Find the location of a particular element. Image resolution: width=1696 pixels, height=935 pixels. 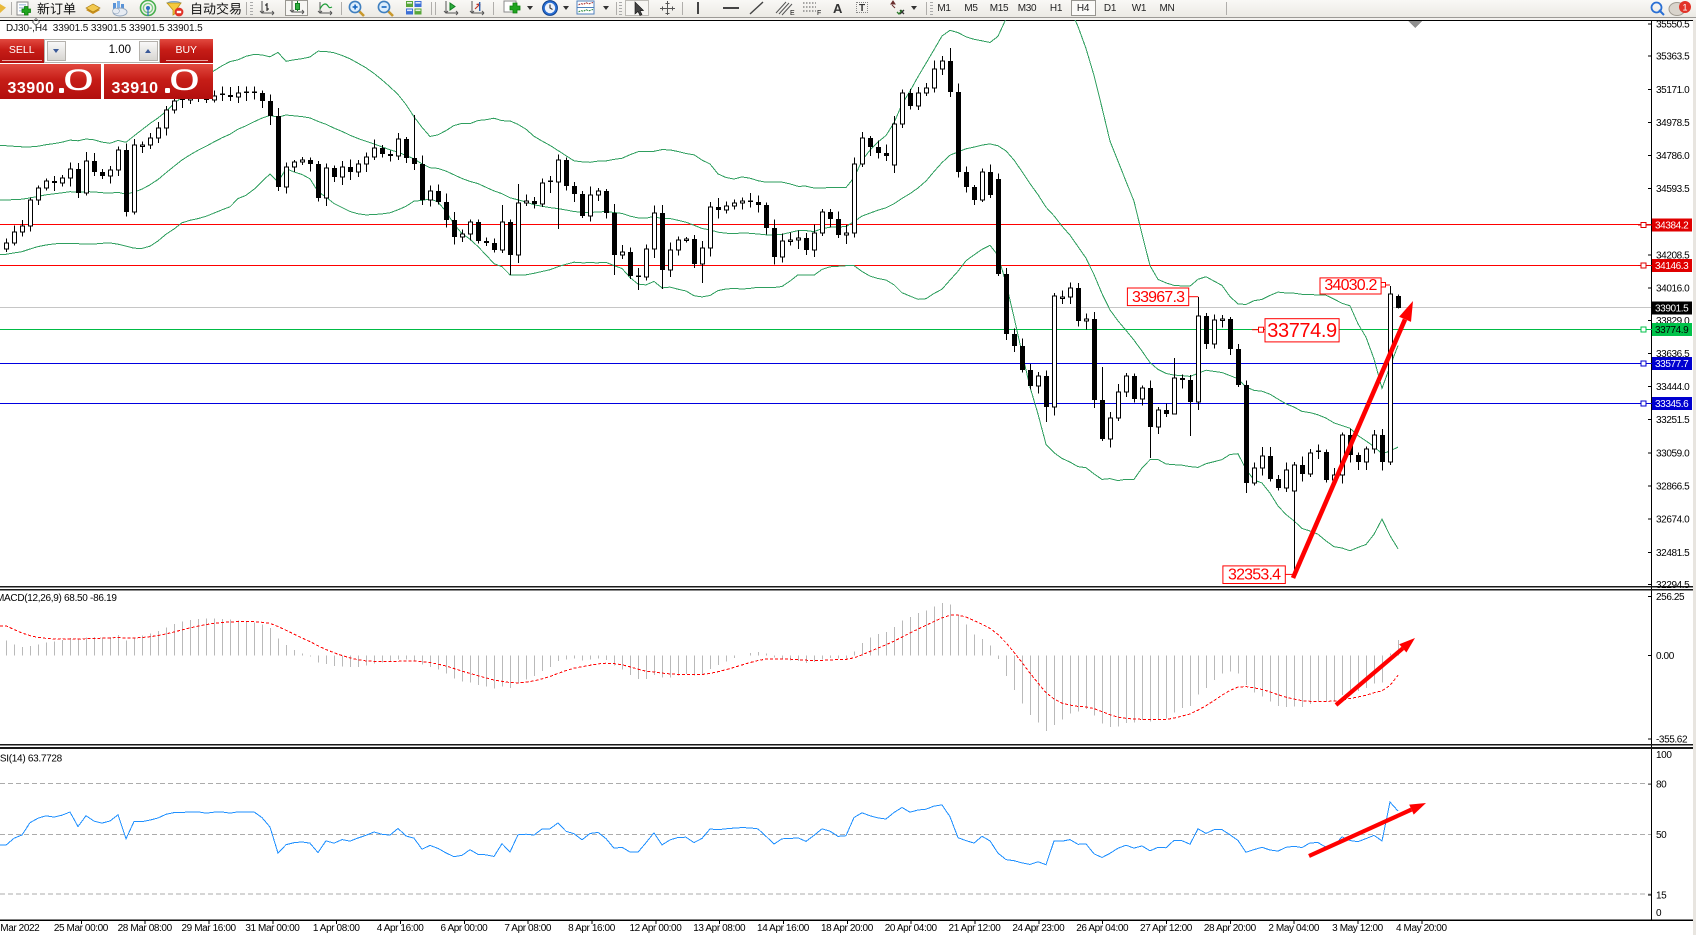

svg-text: 0.00 is located at coordinates (1665, 656).